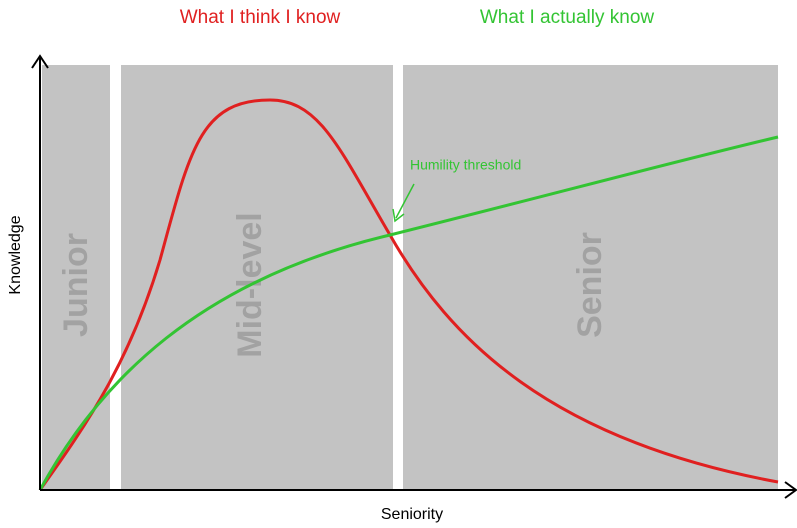 The width and height of the screenshot is (797, 528). What do you see at coordinates (405, 201) in the screenshot?
I see `annotation-arrow` at bounding box center [405, 201].